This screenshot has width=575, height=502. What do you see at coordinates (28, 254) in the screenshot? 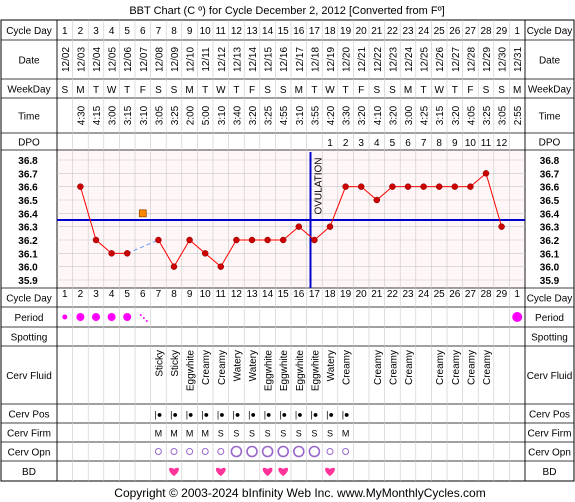
I see `y-tick-label-left: 36.1` at bounding box center [28, 254].